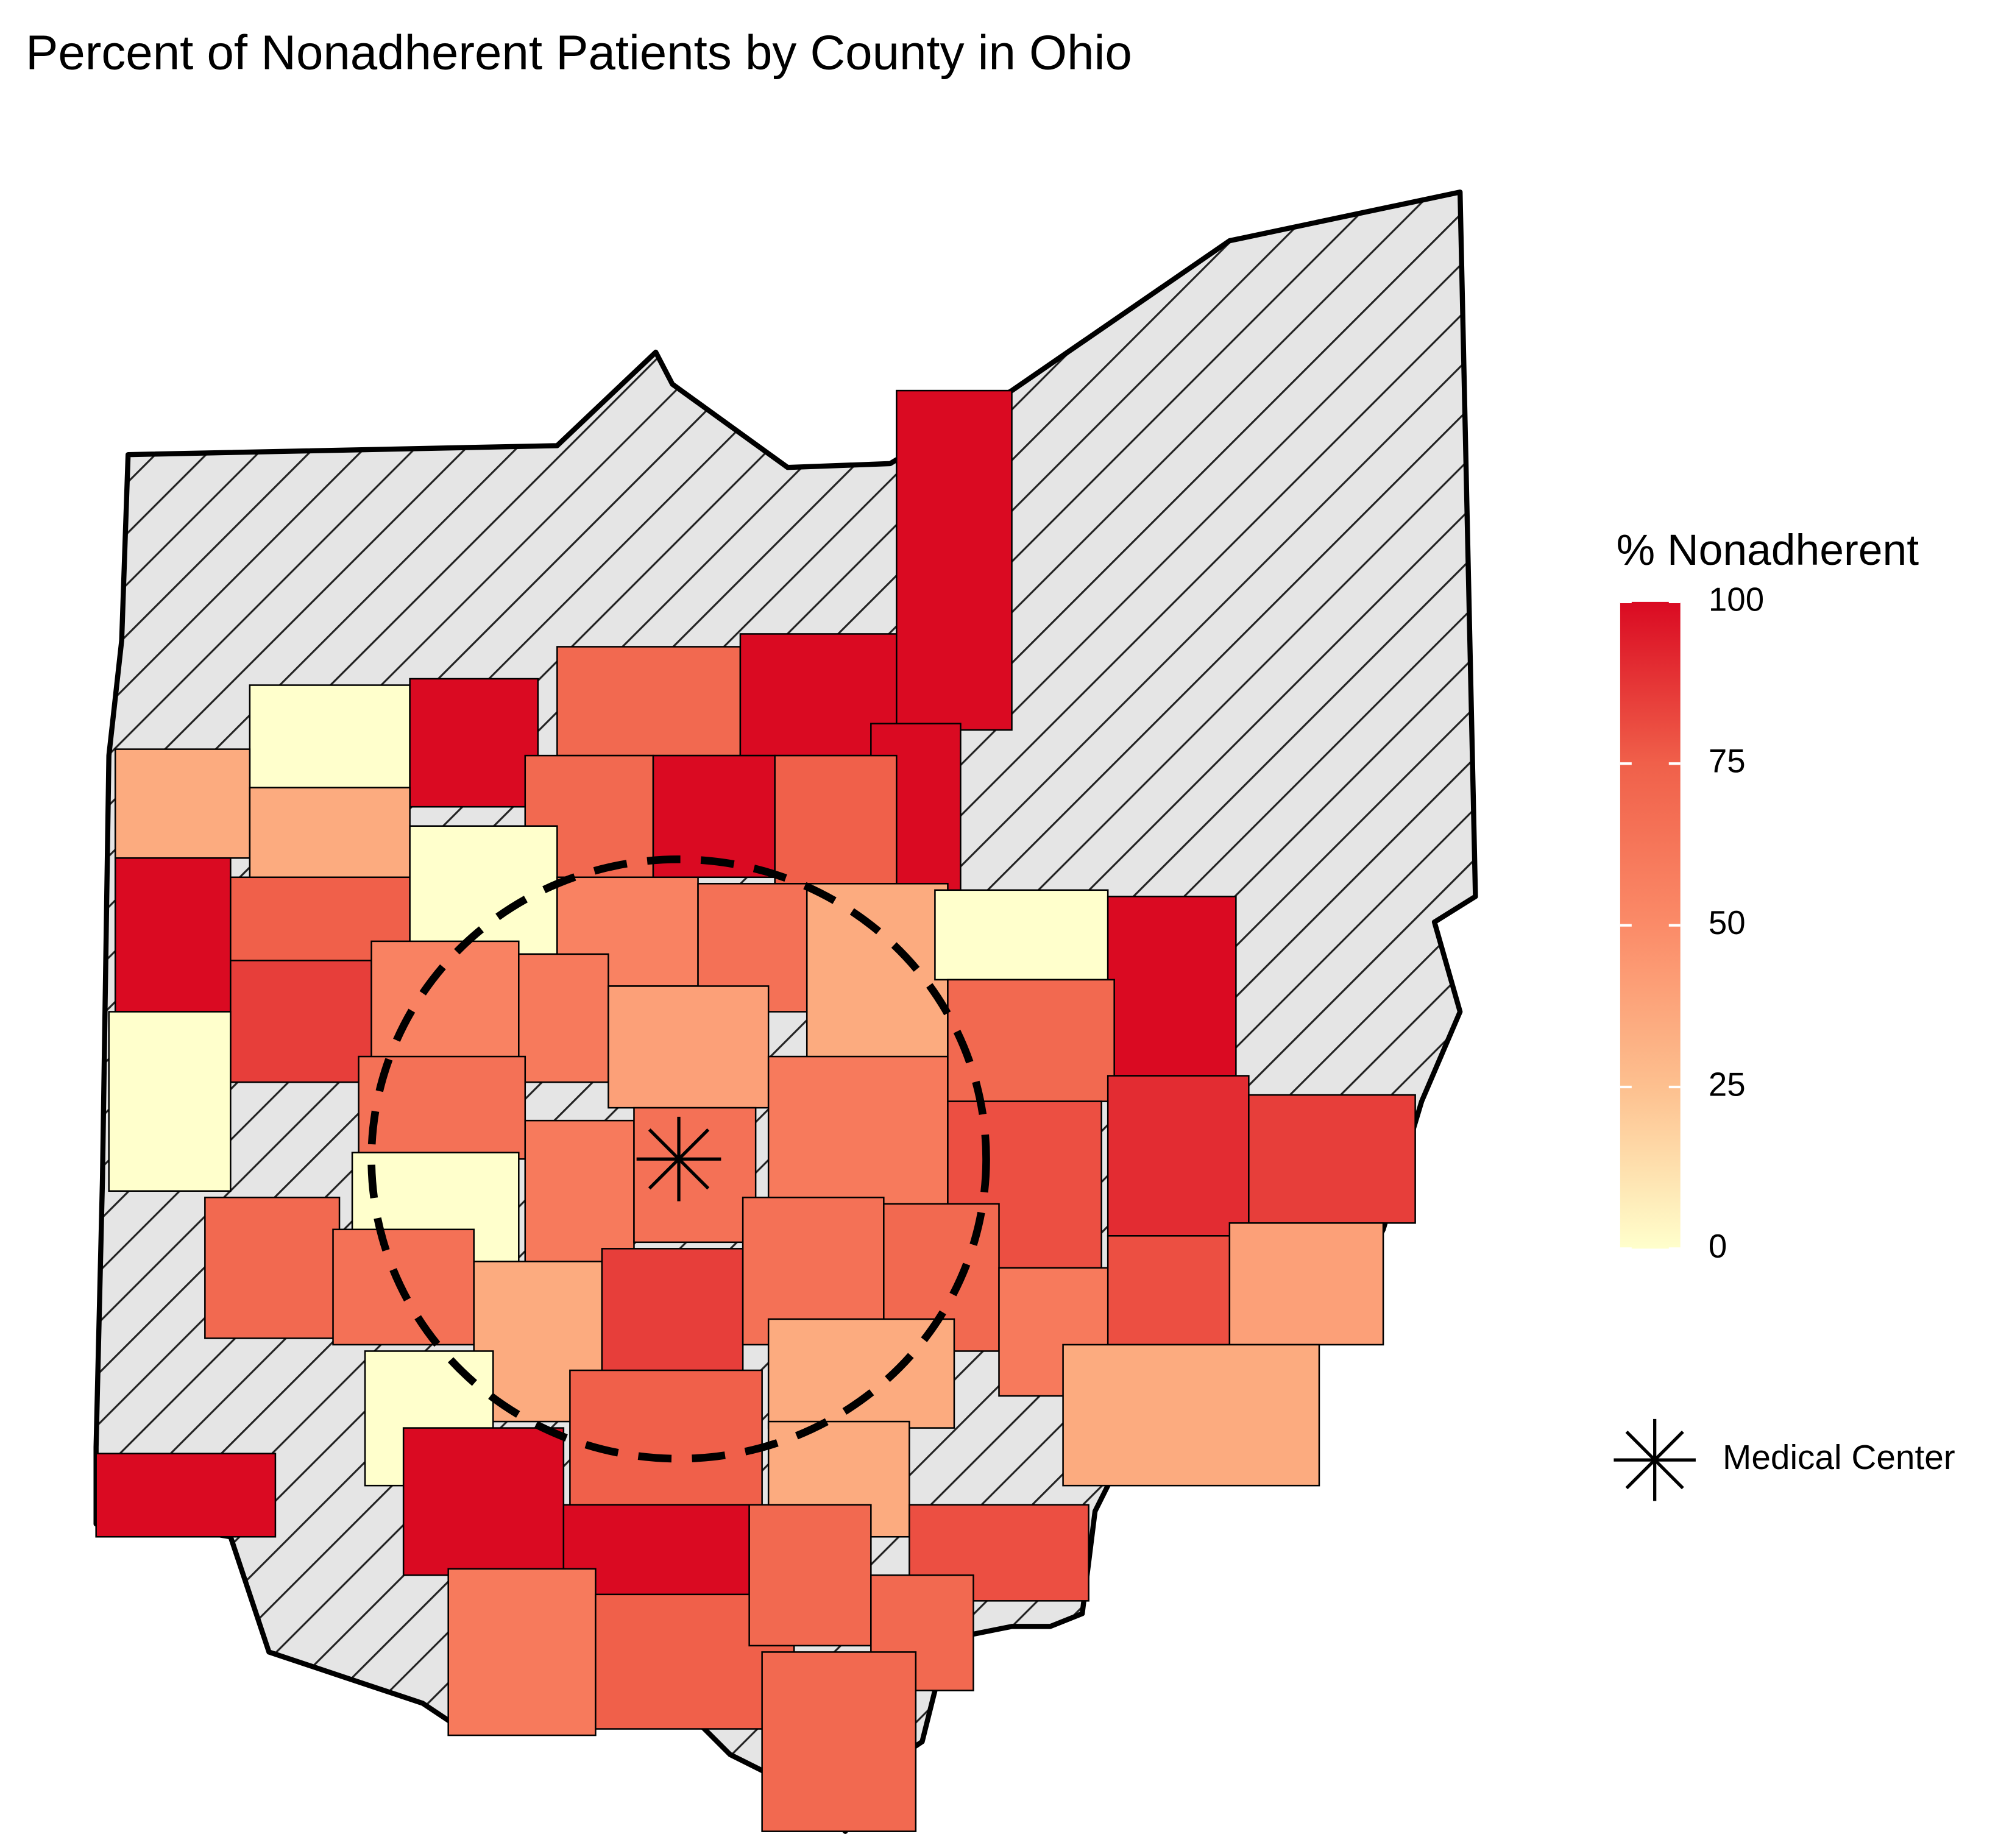 The width and height of the screenshot is (1998, 1848). Describe the element at coordinates (1839, 1458) in the screenshot. I see `legend-annotation: Medical Center` at that location.